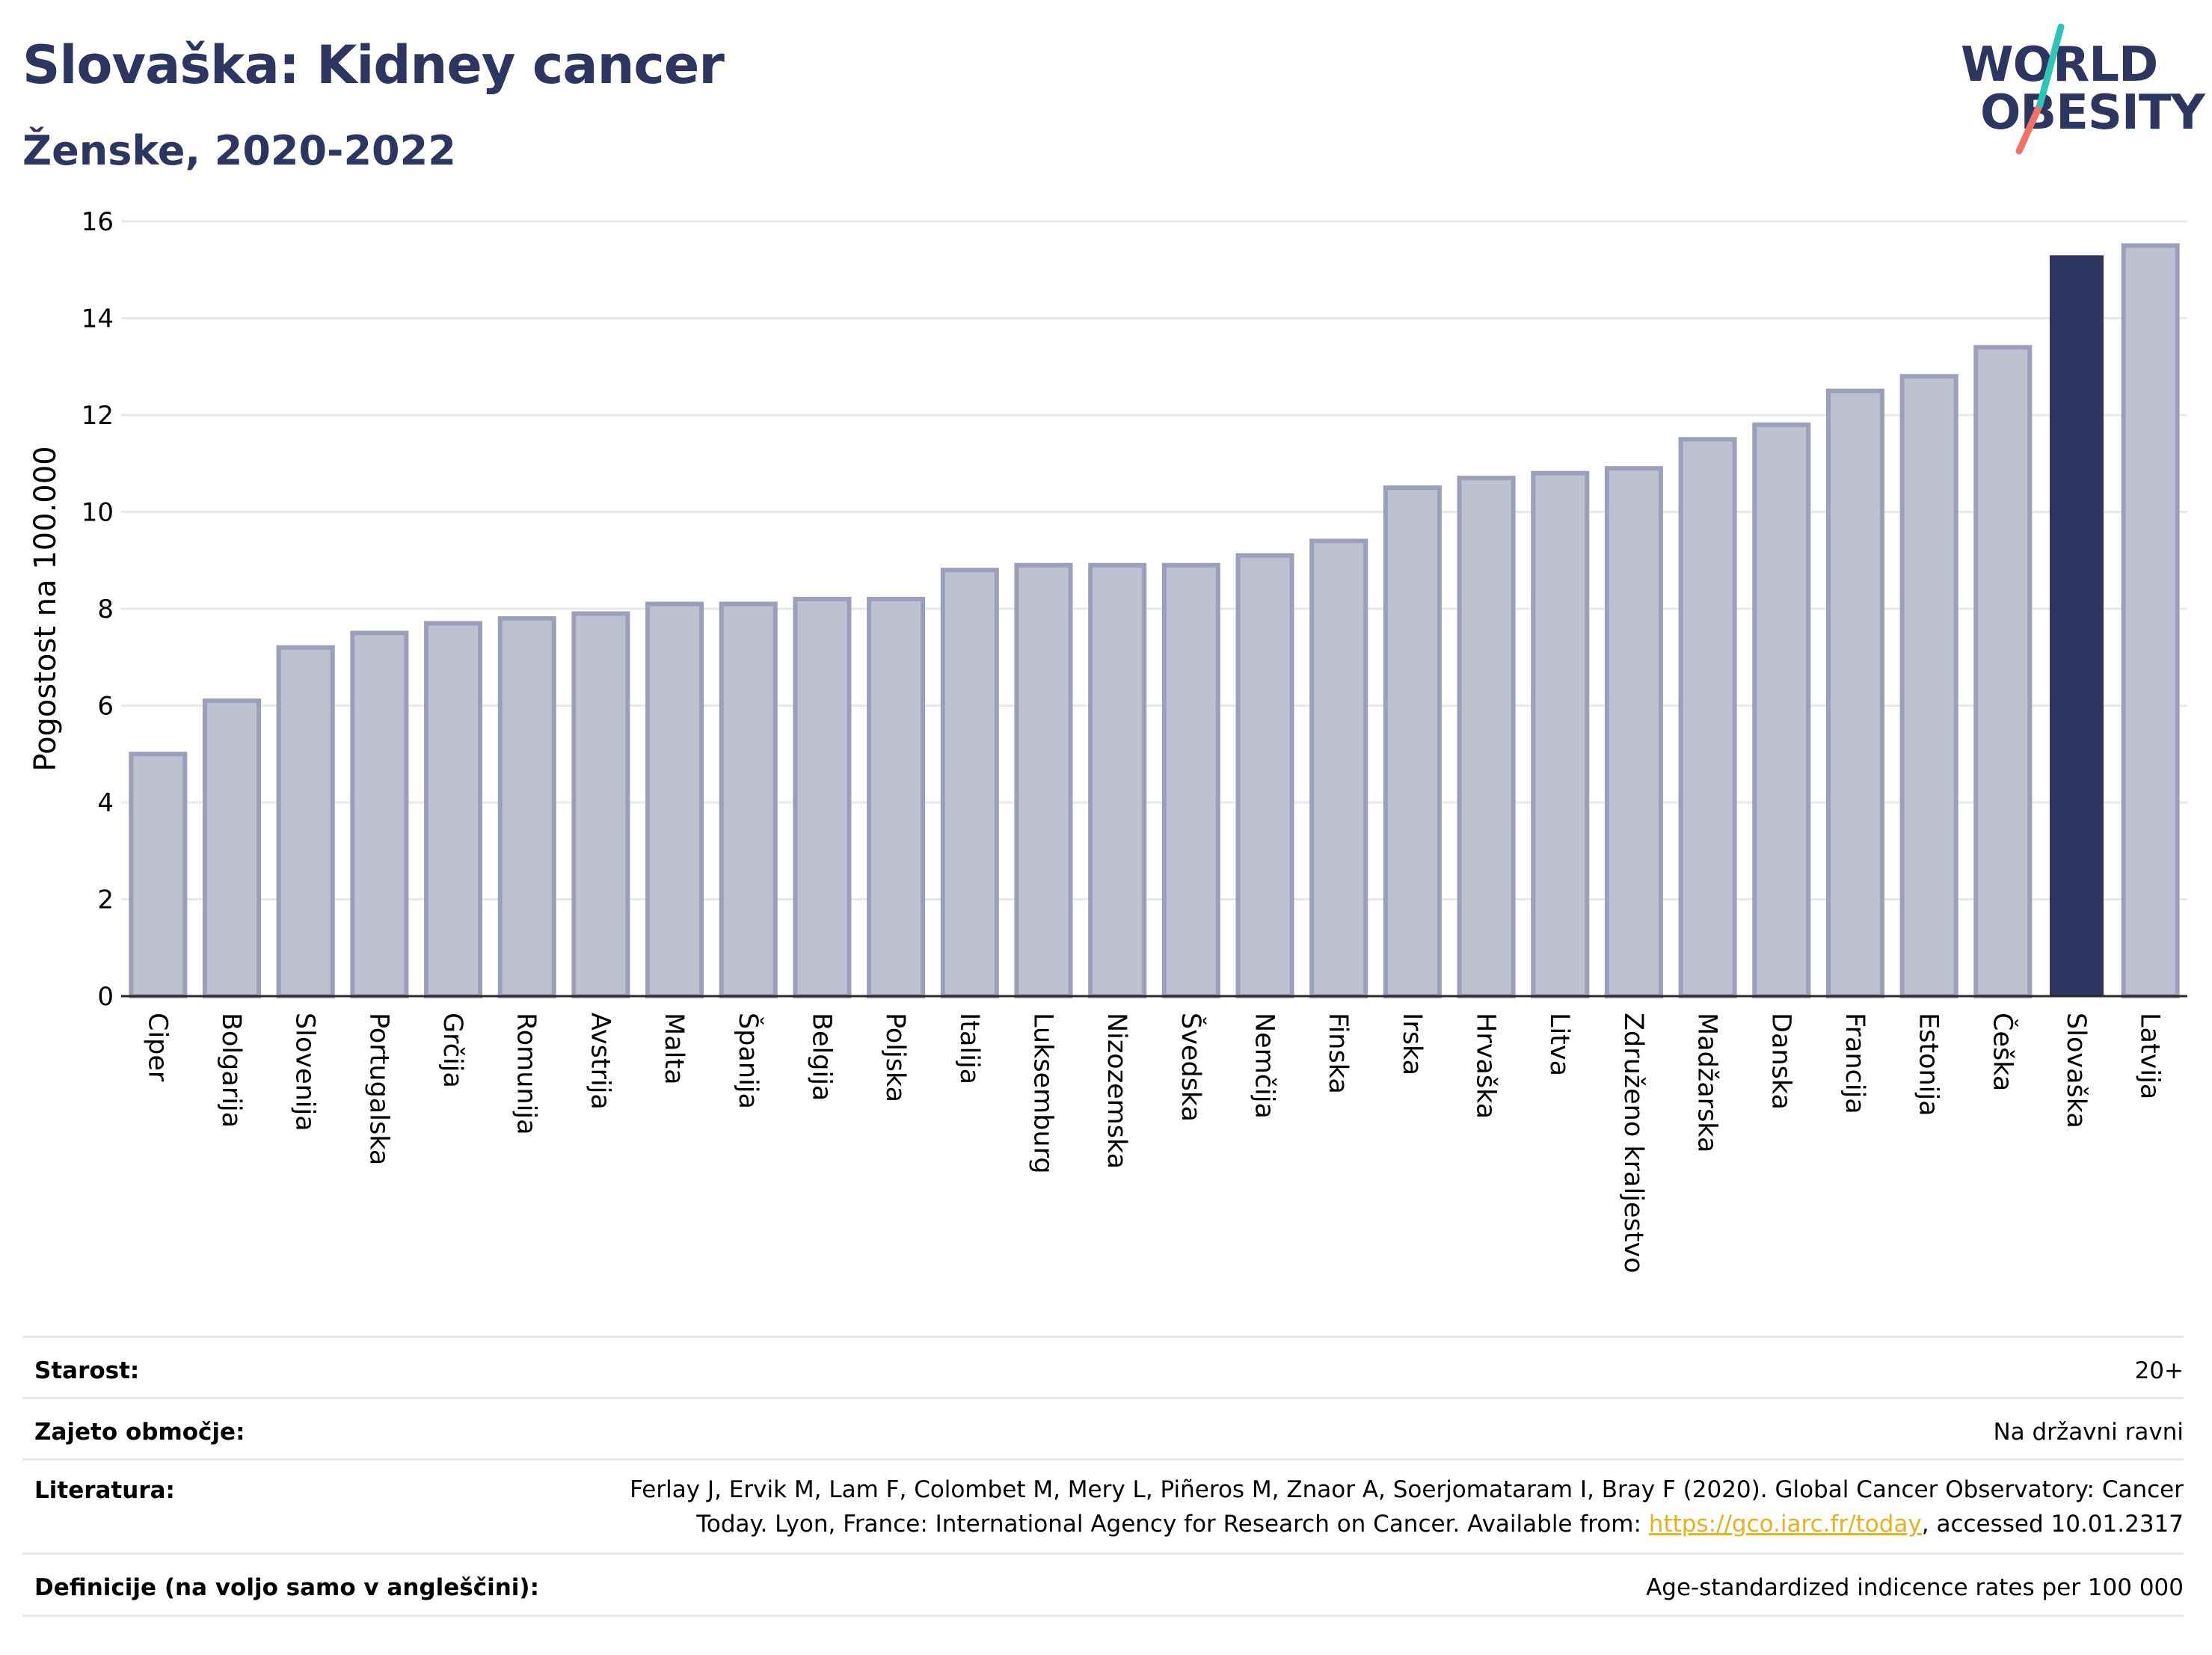  Describe the element at coordinates (748, 1061) in the screenshot. I see `x-tick-label: Španija` at that location.